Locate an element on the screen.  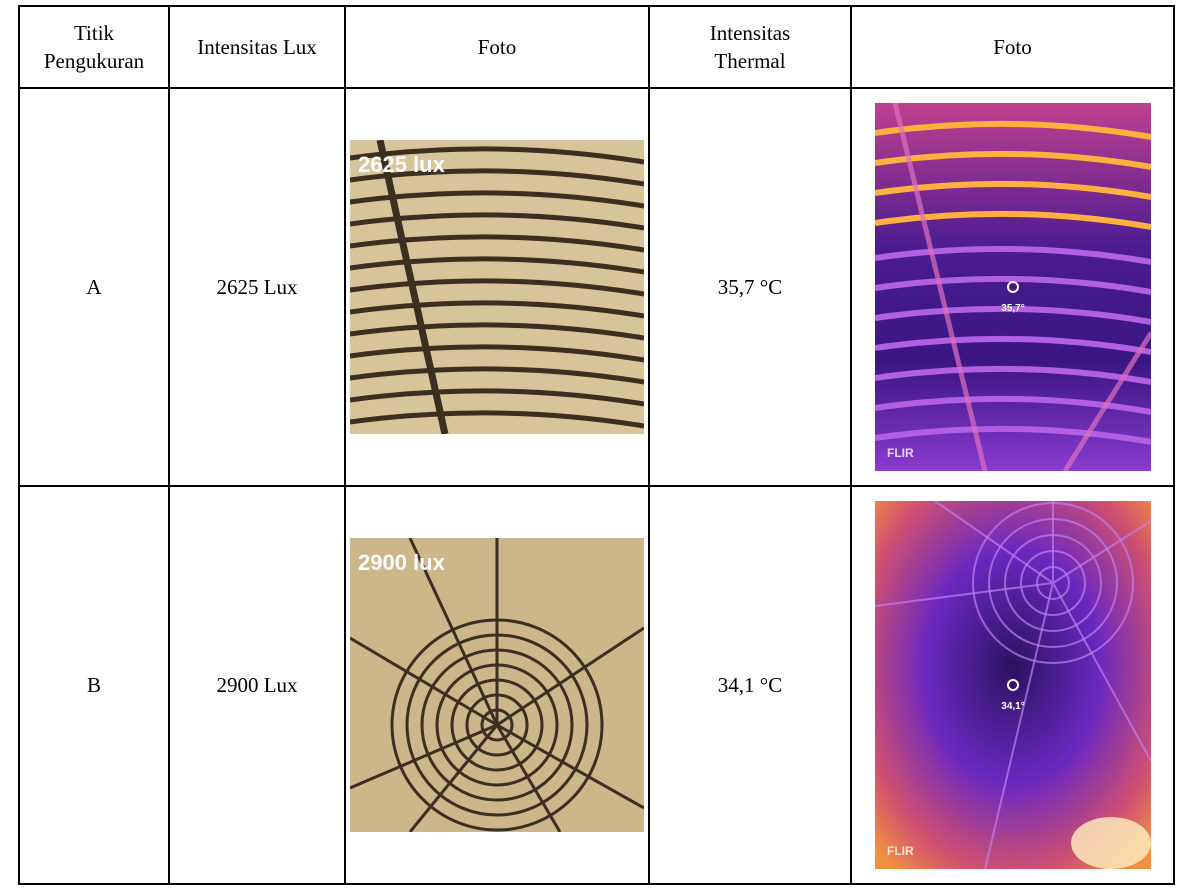
photo-lux-label: 2900 lux is located at coordinates (402, 562).